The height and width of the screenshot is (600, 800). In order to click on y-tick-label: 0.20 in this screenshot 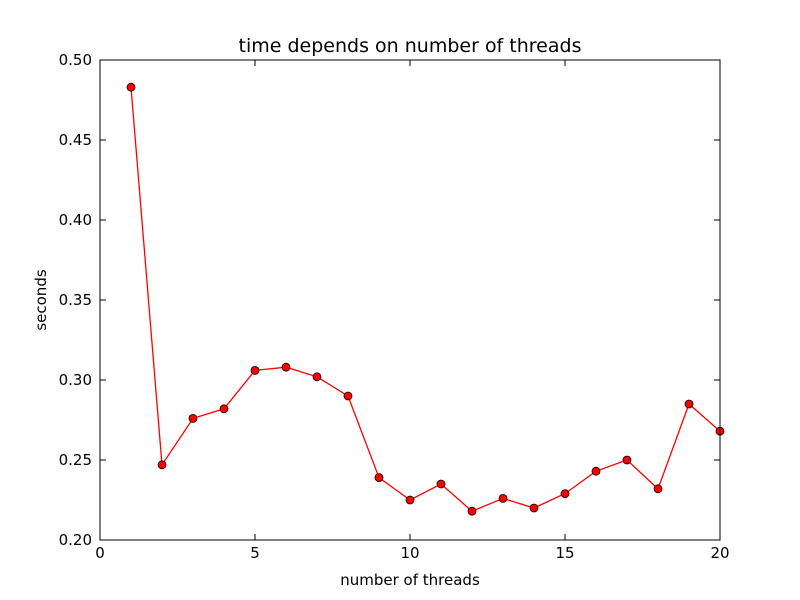, I will do `click(75, 540)`.